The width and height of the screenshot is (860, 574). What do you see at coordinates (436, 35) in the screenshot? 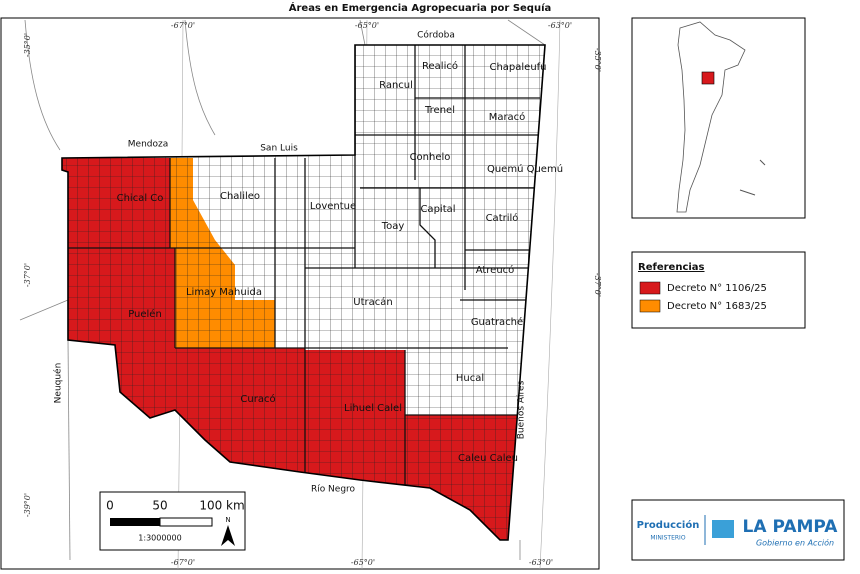
I see `neighbor-label: Córdoba` at bounding box center [436, 35].